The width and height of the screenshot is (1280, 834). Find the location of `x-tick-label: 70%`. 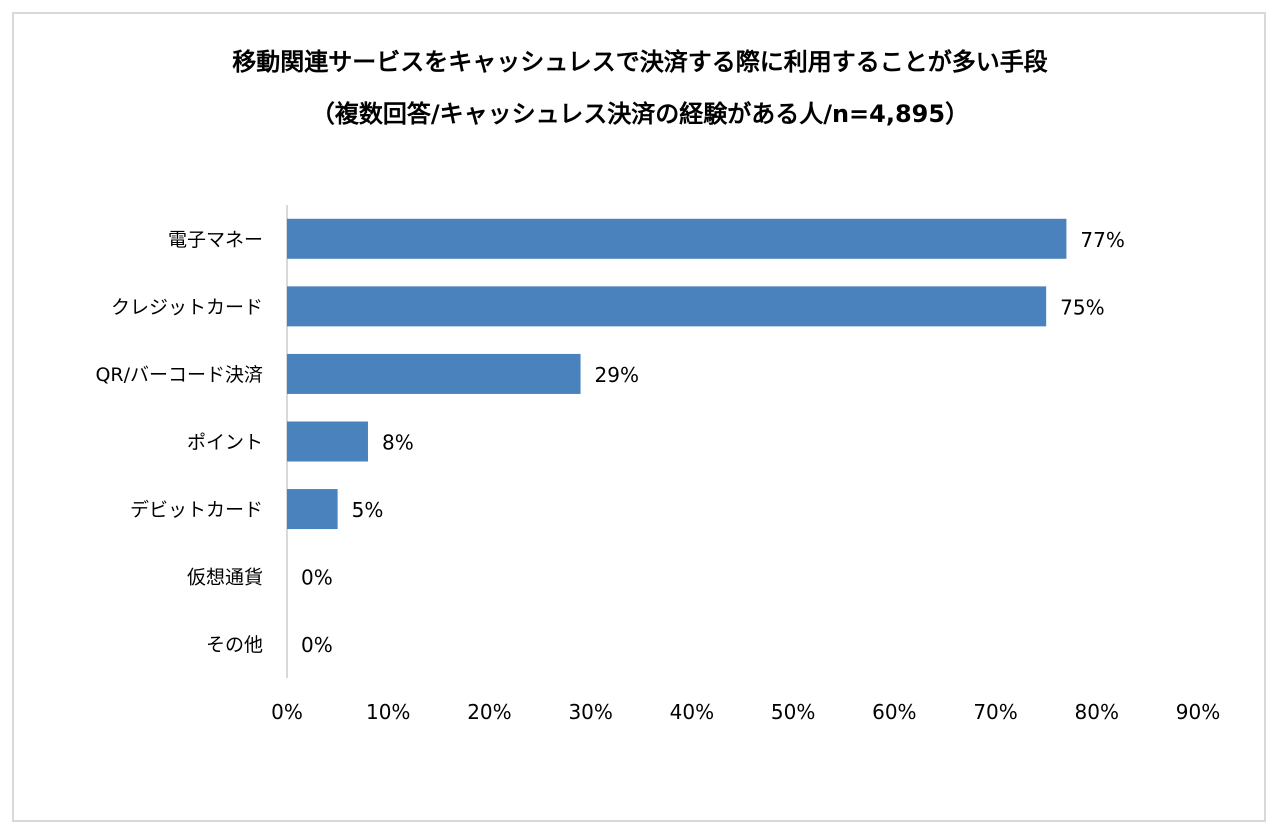

x-tick-label: 70% is located at coordinates (995, 712).